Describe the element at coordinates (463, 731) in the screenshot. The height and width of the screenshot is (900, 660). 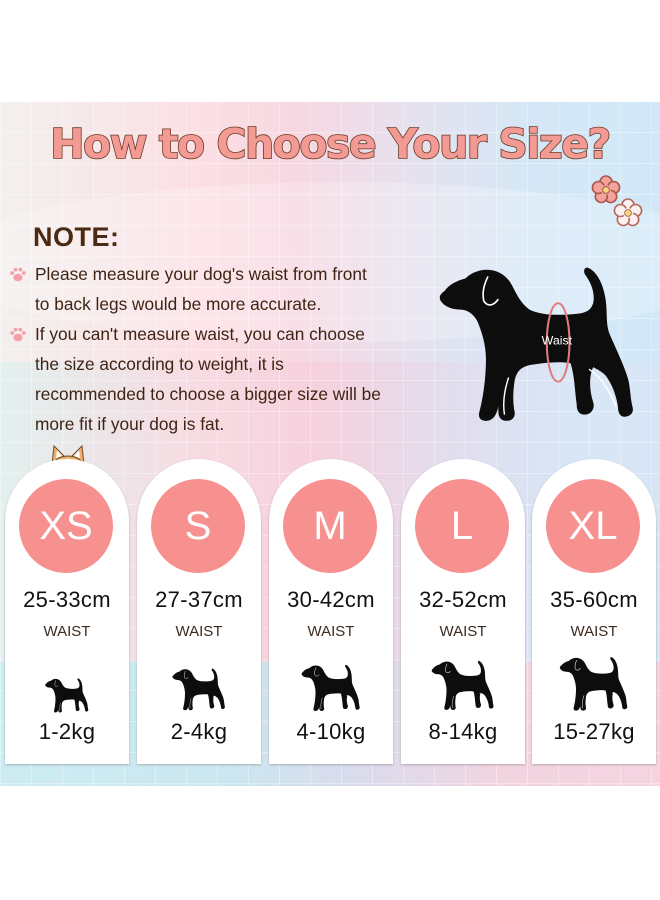
I see `weight-range: 8-14kg` at that location.